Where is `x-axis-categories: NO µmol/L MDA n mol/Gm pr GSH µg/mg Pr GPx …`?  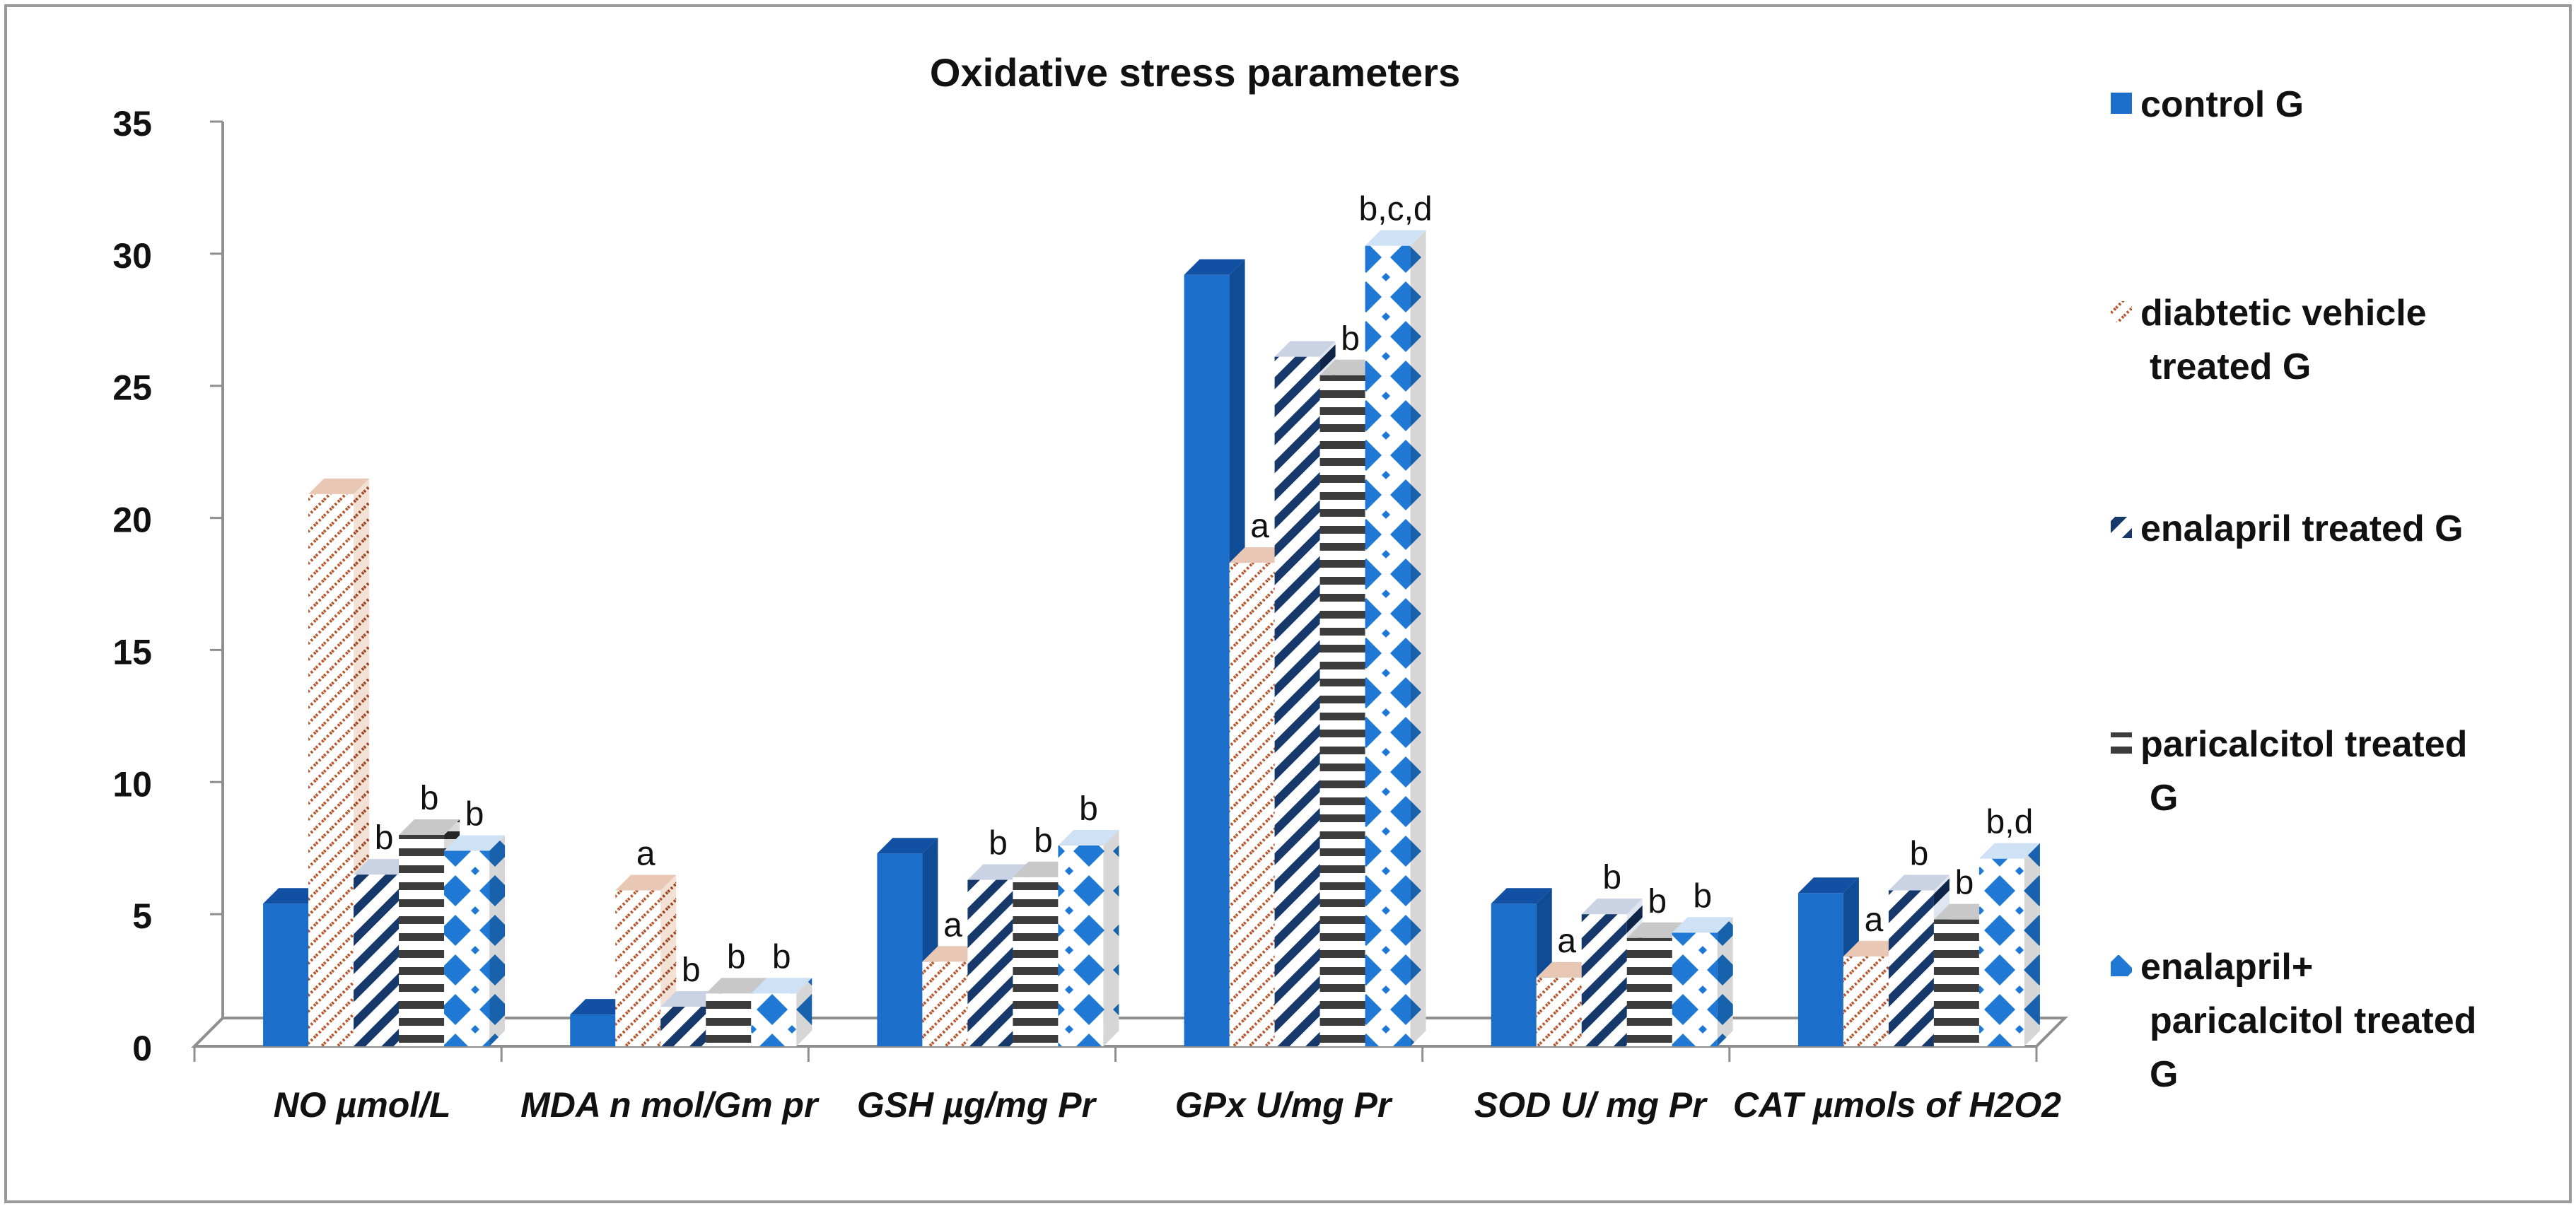
x-axis-categories: NO µmol/L MDA n mol/Gm pr GSH µg/mg Pr GPx … is located at coordinates (1168, 1105).